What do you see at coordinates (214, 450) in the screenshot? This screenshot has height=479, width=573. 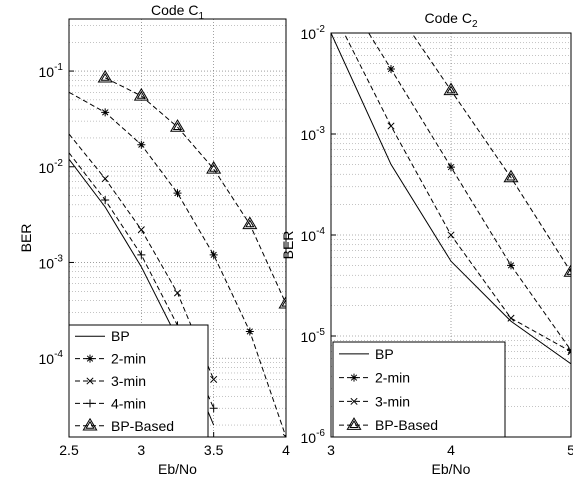 I see `x-tick-label: 3.5` at bounding box center [214, 450].